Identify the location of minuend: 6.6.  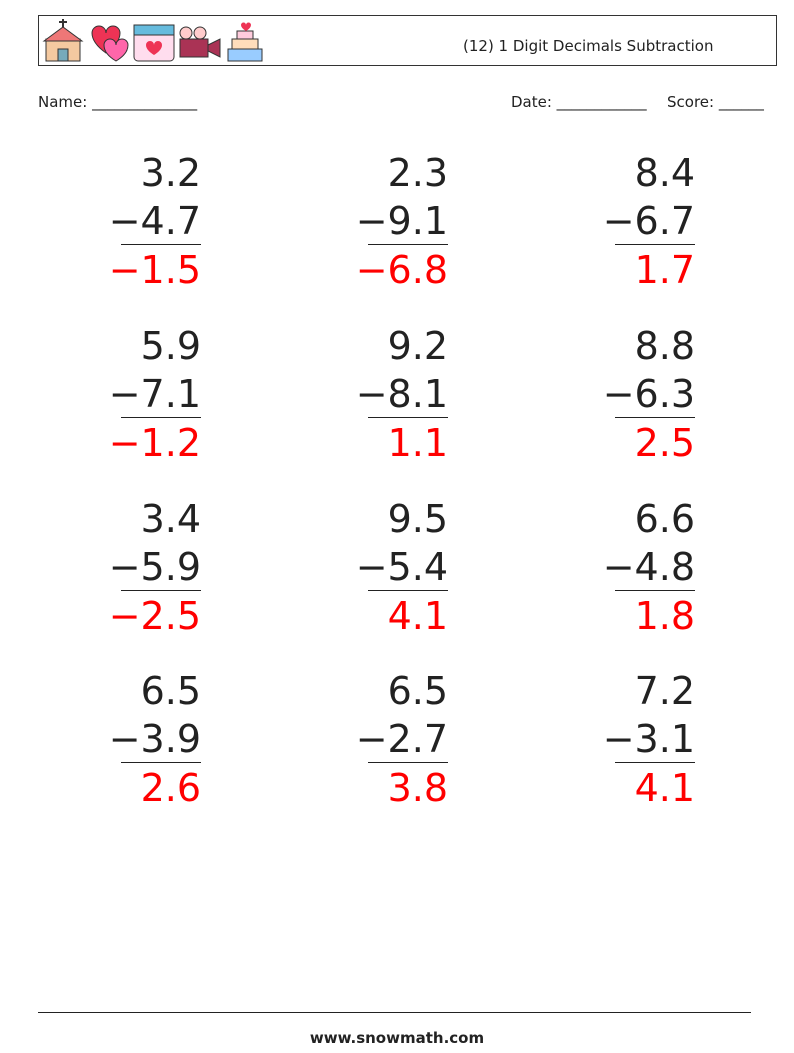
(664, 519).